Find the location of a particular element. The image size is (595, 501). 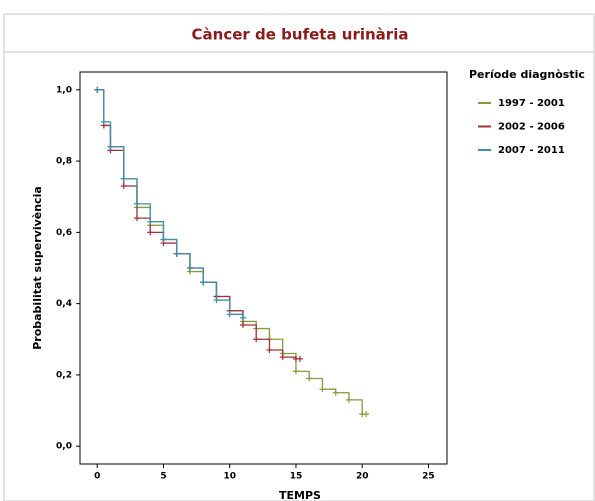

x-tick-label: 20 is located at coordinates (362, 477).